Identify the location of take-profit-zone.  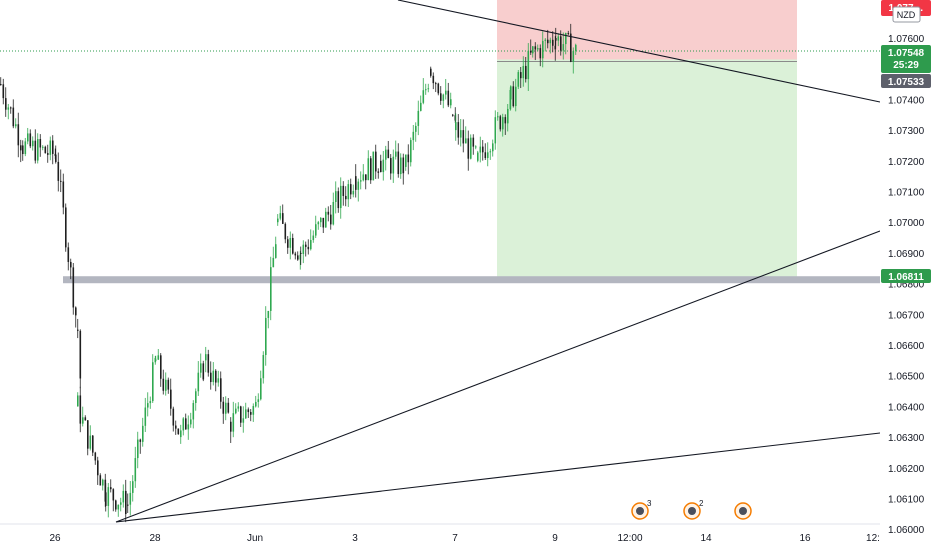
(647, 170).